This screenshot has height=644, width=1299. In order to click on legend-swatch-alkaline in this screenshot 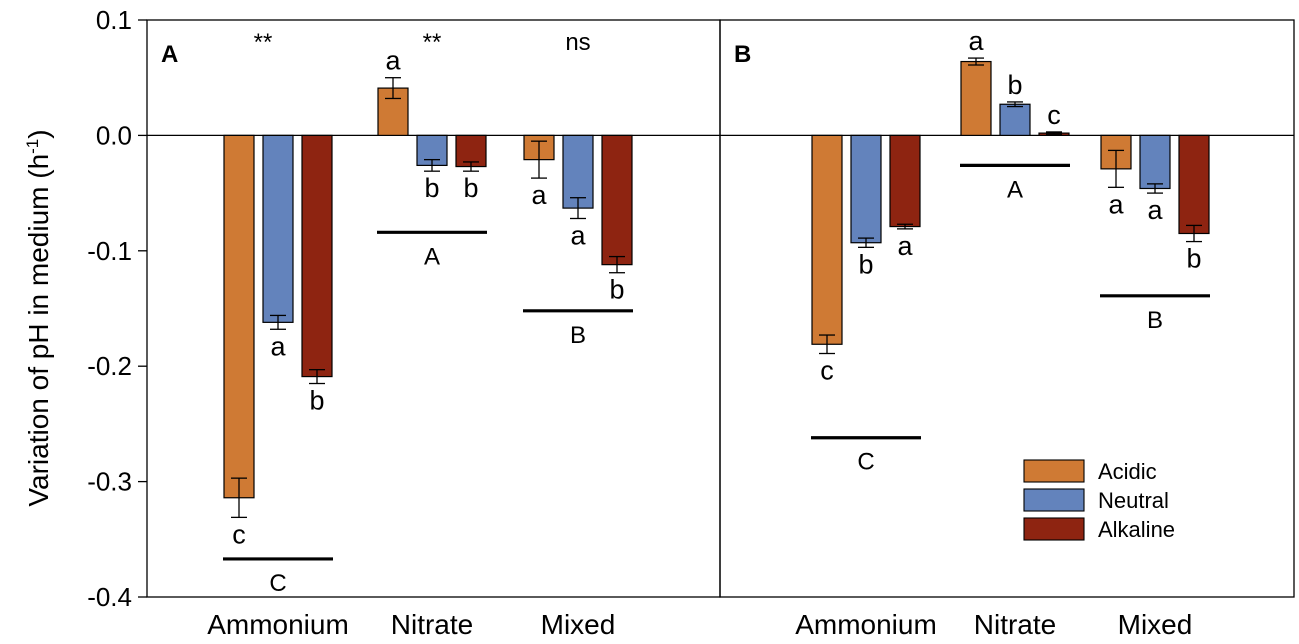, I will do `click(1054, 529)`.